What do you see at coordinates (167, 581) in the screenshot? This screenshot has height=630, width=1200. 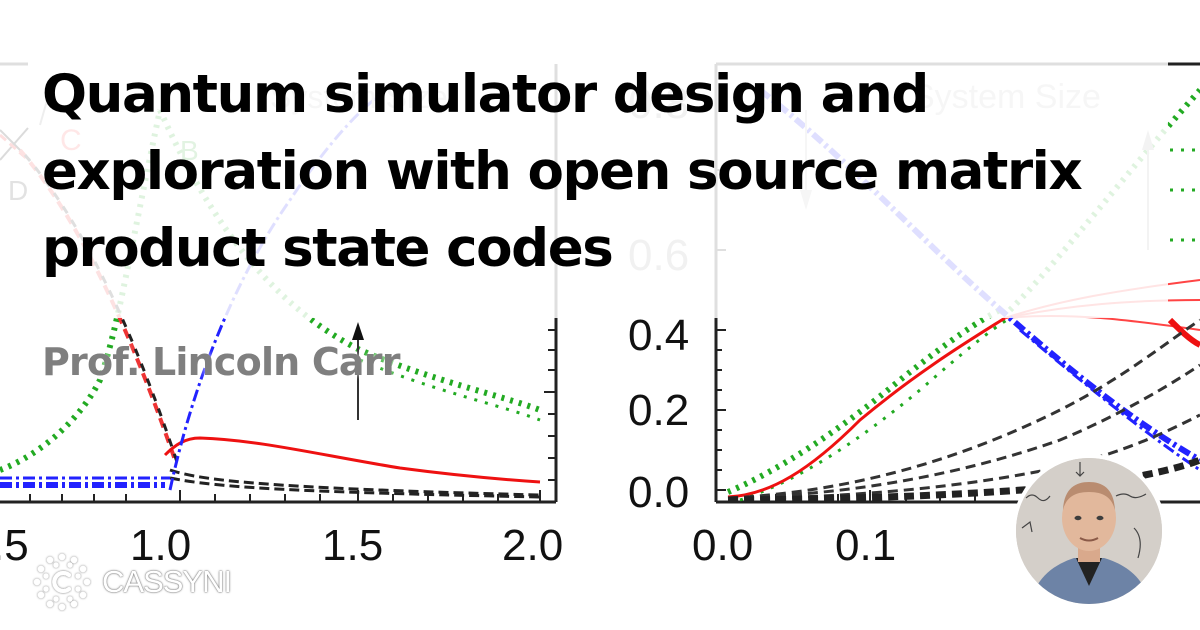 I see `cassyni-wordmark: CASSYNI` at bounding box center [167, 581].